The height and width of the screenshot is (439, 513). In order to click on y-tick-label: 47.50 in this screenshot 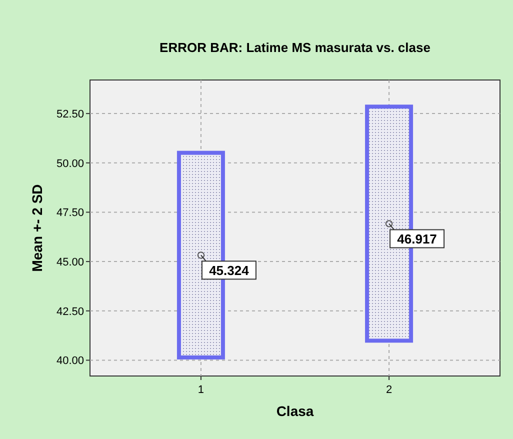, I will do `click(70, 213)`.